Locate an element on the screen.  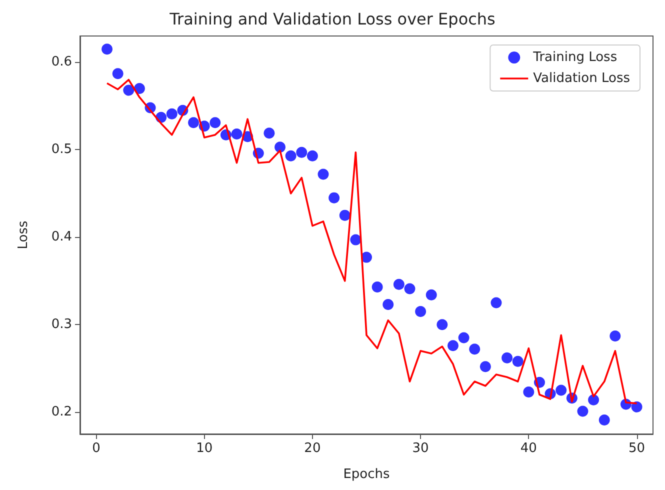
x-tick-label: 0 is located at coordinates (96, 448).